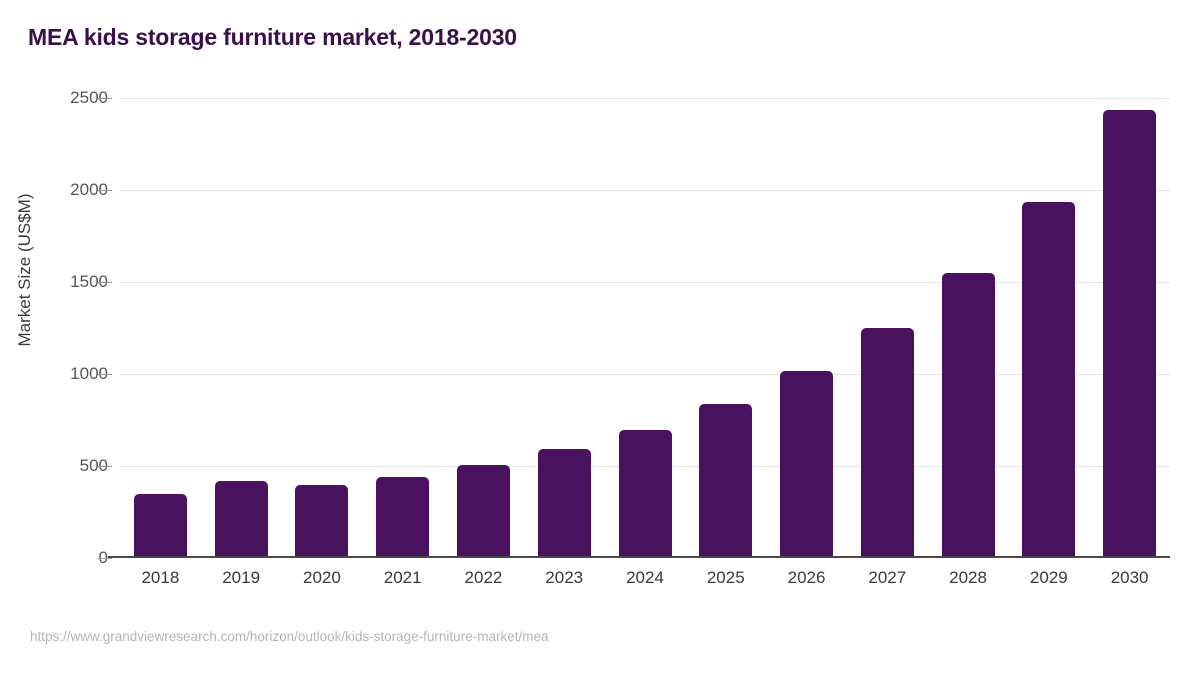 Image resolution: width=1200 pixels, height=675 pixels. What do you see at coordinates (241, 577) in the screenshot?
I see `x-tick-label: 2019` at bounding box center [241, 577].